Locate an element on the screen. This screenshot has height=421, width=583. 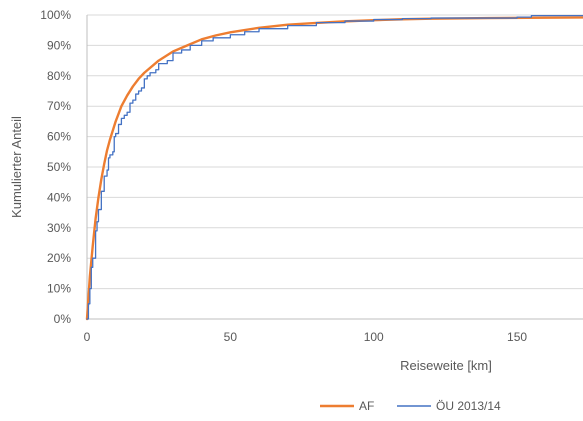
legend-label-af: AF is located at coordinates (366, 406).